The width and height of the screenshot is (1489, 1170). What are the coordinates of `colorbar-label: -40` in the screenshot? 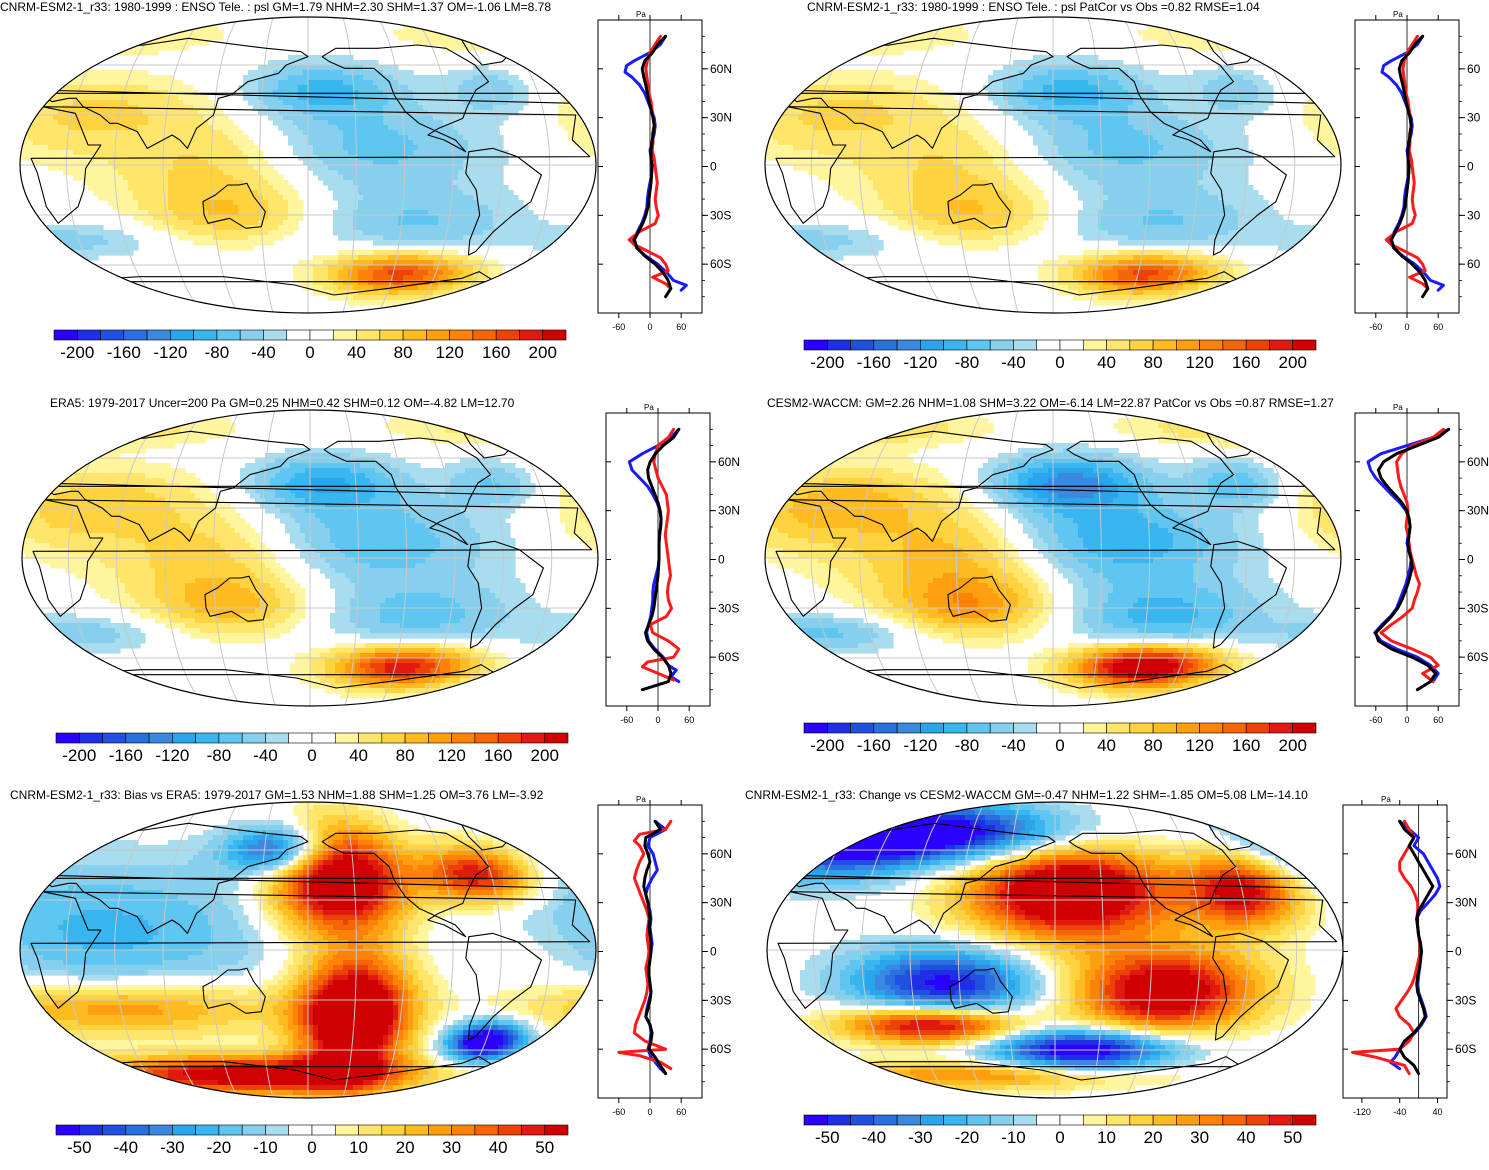 It's located at (263, 352).